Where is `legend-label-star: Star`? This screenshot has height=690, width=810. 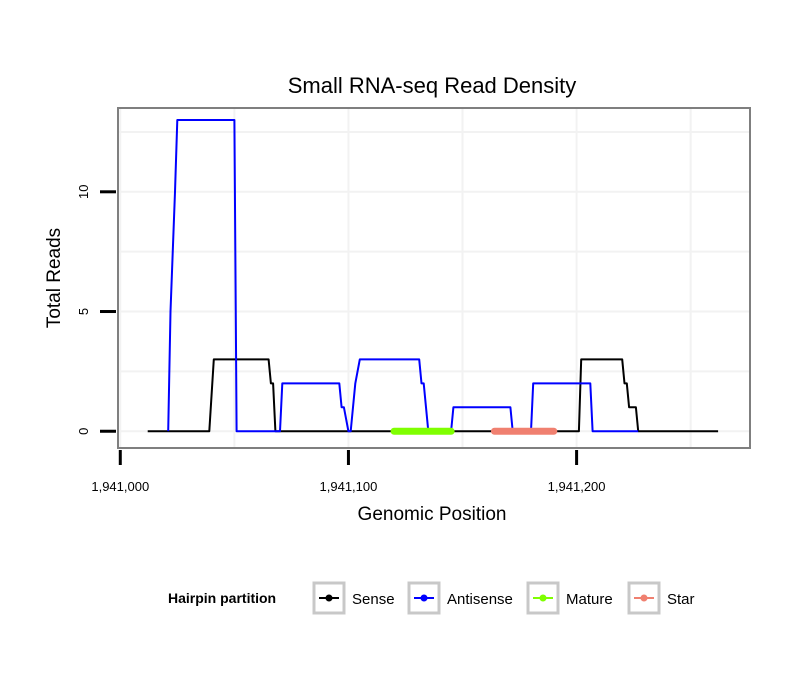
legend-label-star: Star is located at coordinates (681, 599).